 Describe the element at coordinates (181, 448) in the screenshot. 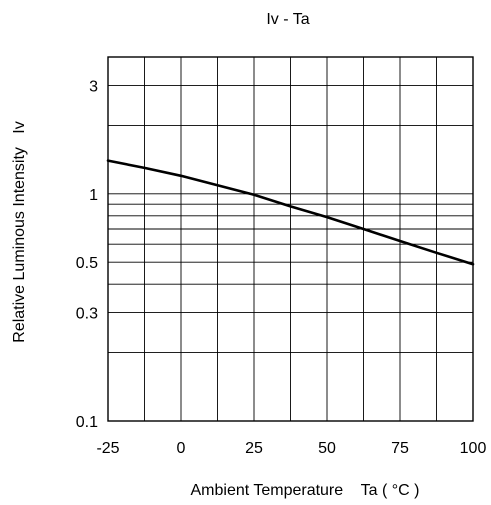

I see `x-tick-label: 0` at that location.